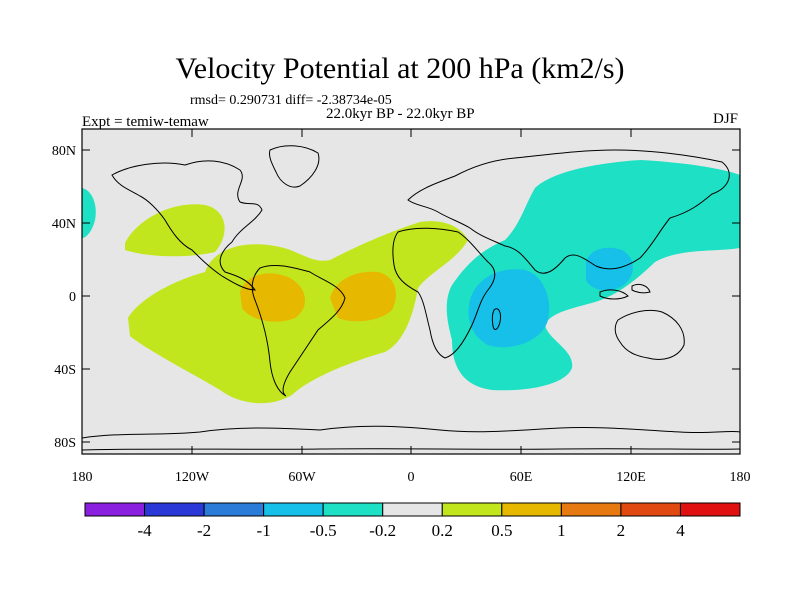 This screenshot has width=800, height=600. Describe the element at coordinates (64, 151) in the screenshot. I see `lat-label-80n: 80N` at that location.